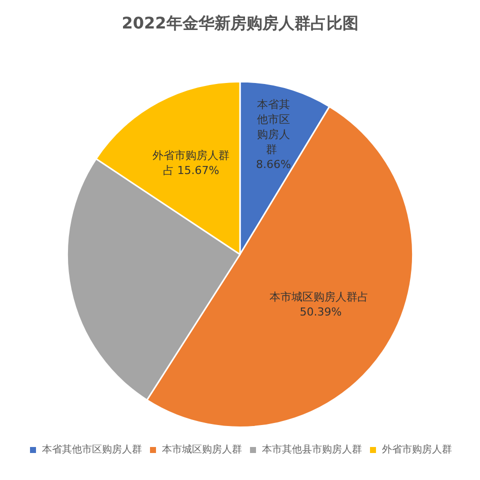 The height and width of the screenshot is (480, 480). I want to click on legend-label: 本市其他县市购房人群, so click(312, 450).